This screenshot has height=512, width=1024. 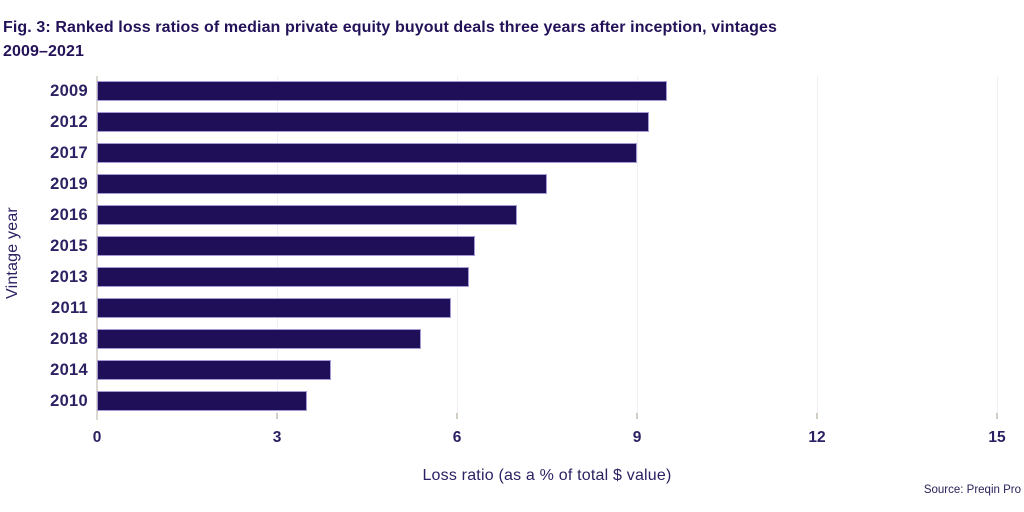 What do you see at coordinates (547, 475) in the screenshot?
I see `x-axis-title: Loss ratio (as a % of total $ value)` at bounding box center [547, 475].